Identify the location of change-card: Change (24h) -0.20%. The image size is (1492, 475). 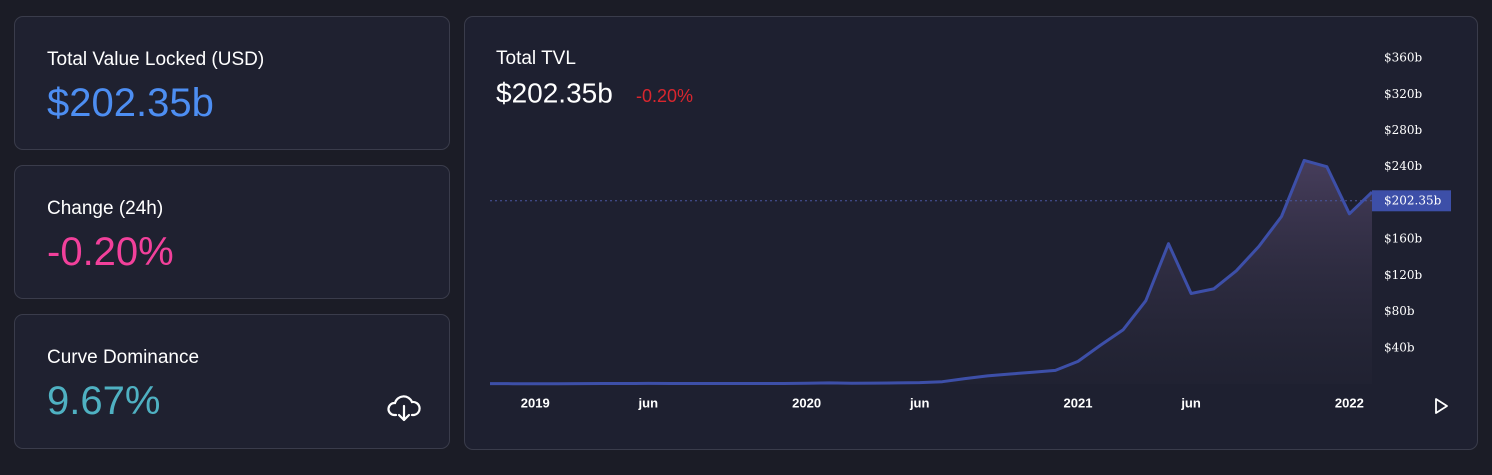
(232, 232).